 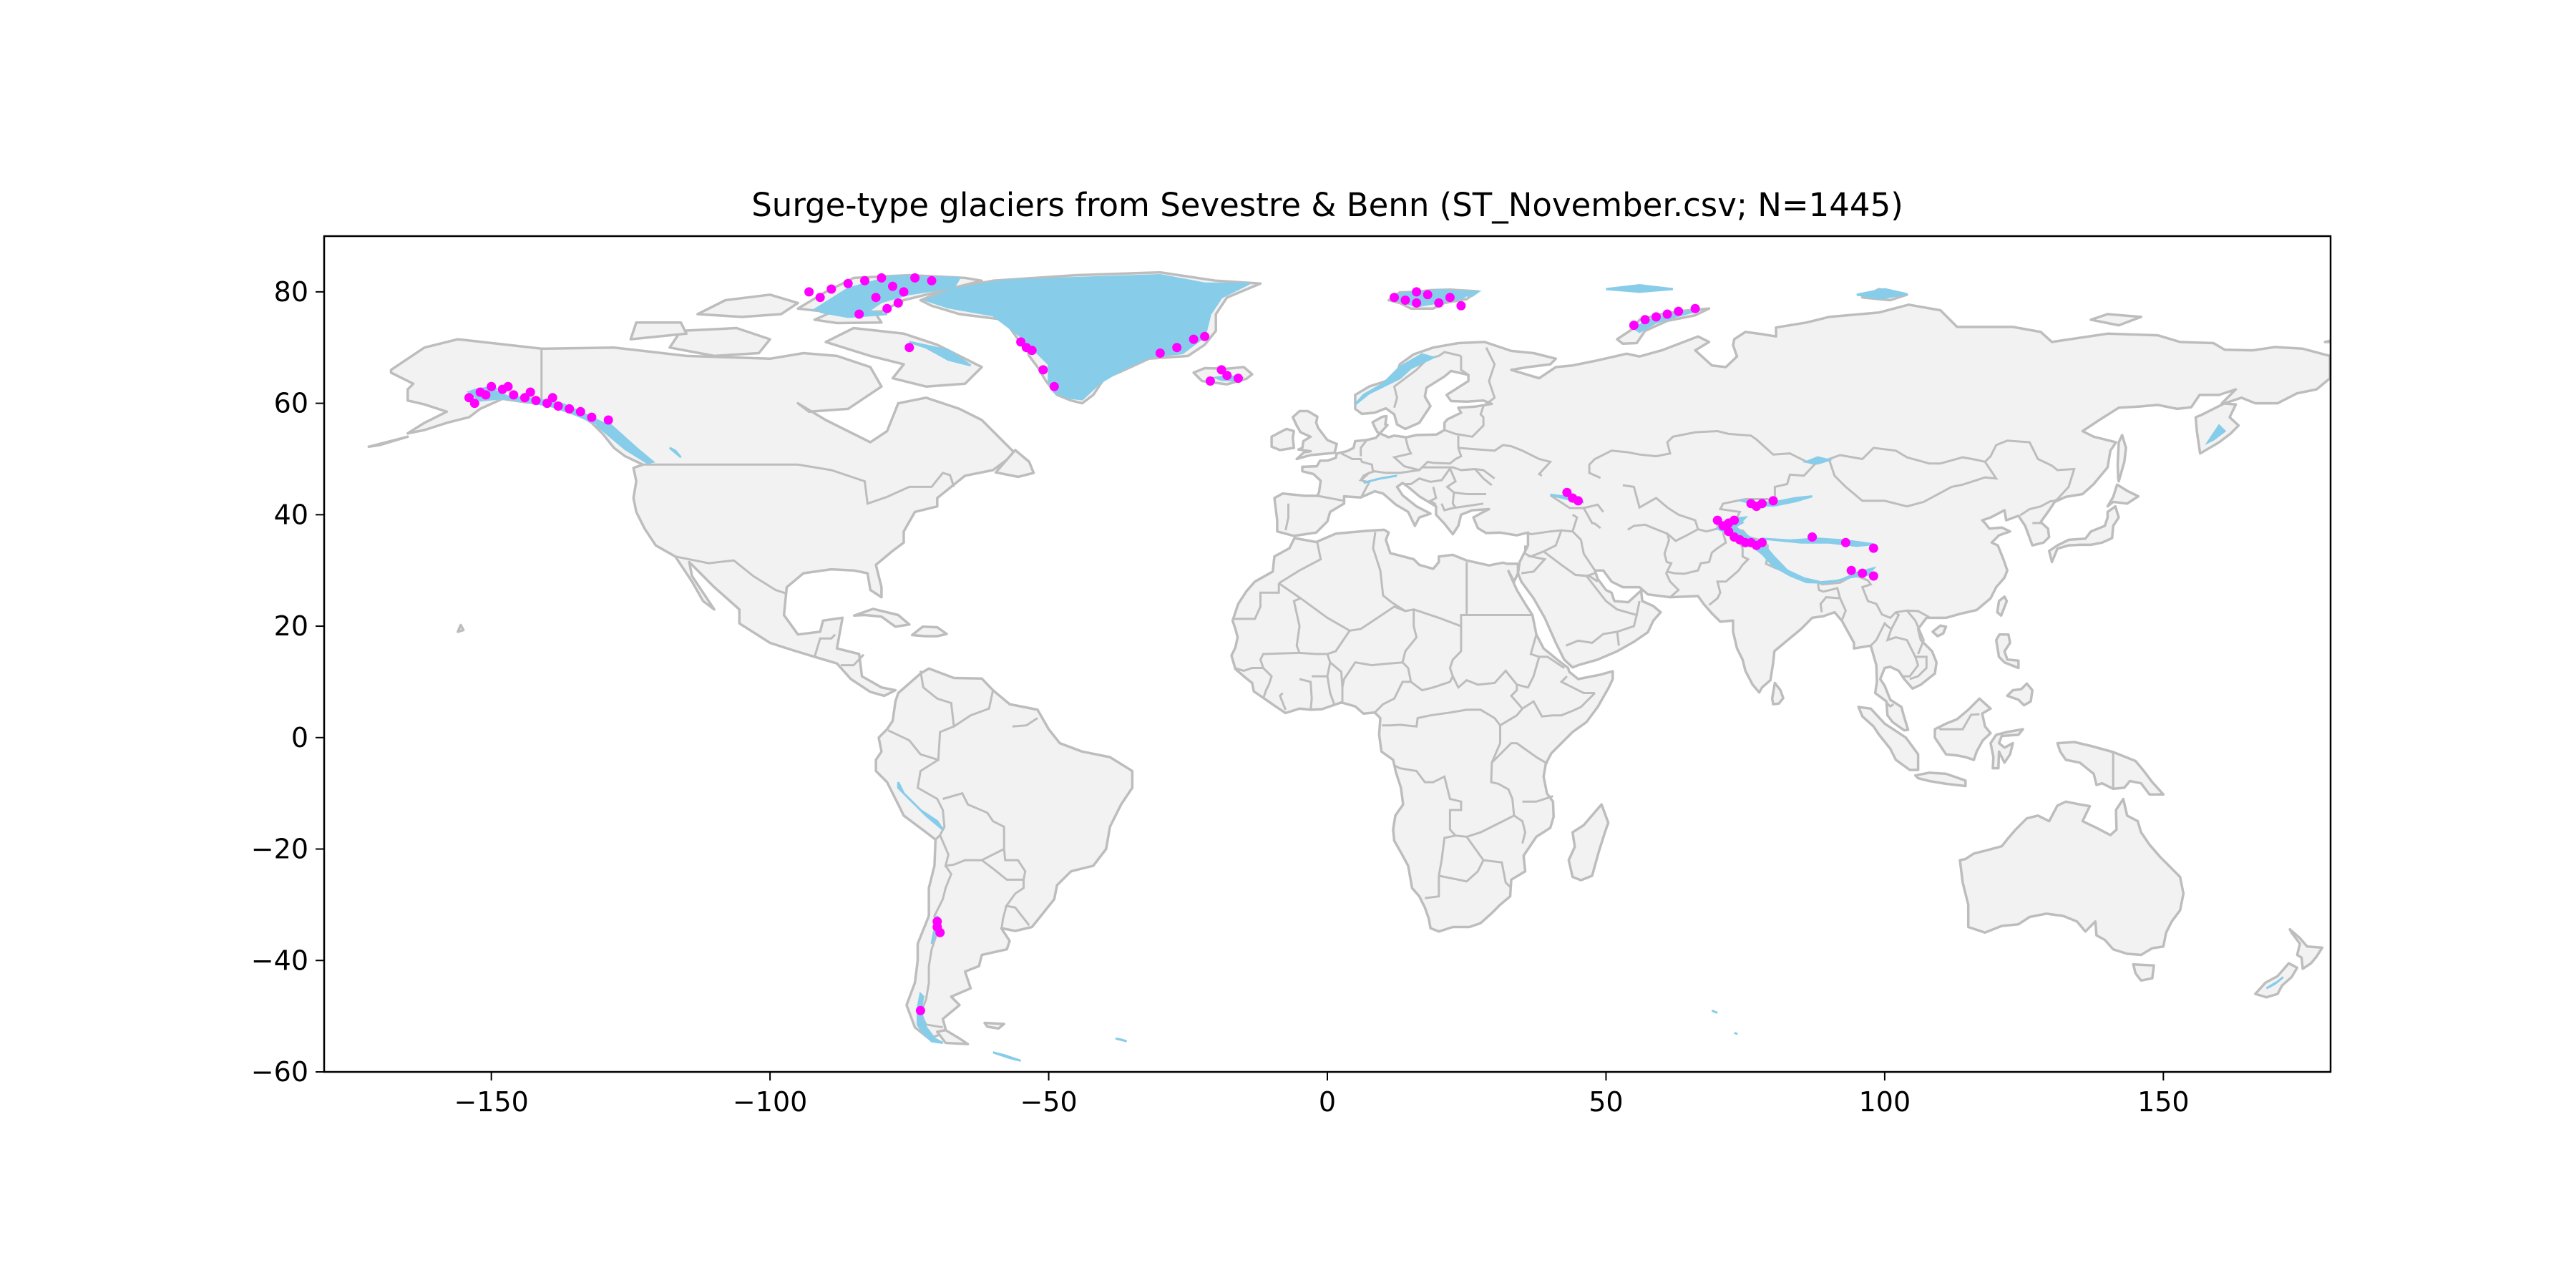 I want to click on aleutians, so click(x=388, y=442).